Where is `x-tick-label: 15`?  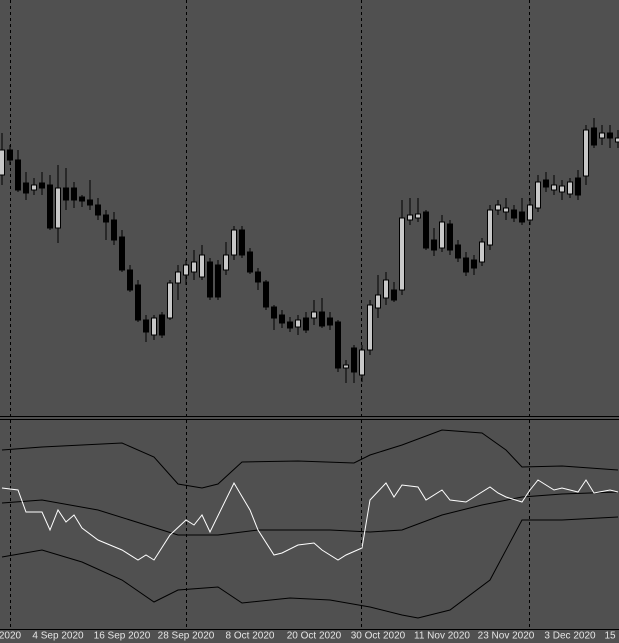 x-tick-label: 15 is located at coordinates (610, 636).